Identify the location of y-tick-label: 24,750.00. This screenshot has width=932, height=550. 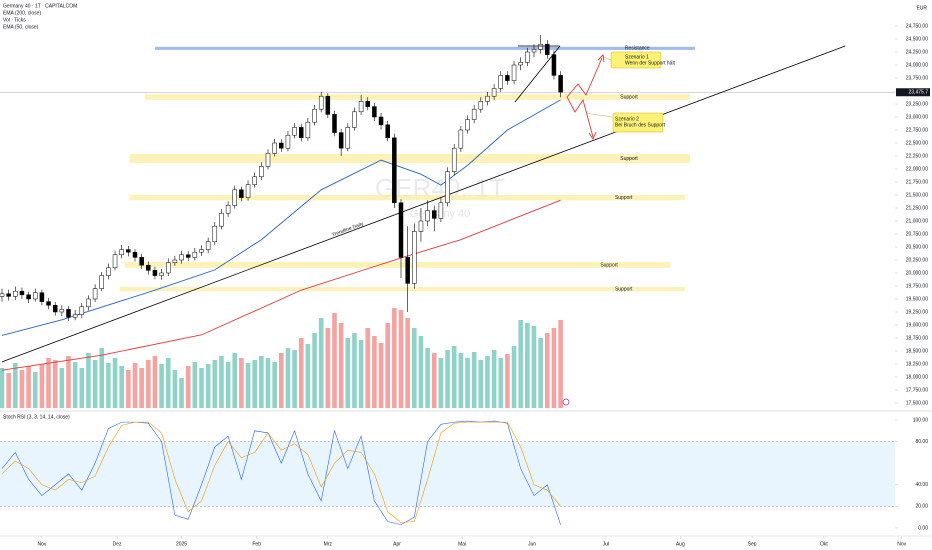
(917, 26).